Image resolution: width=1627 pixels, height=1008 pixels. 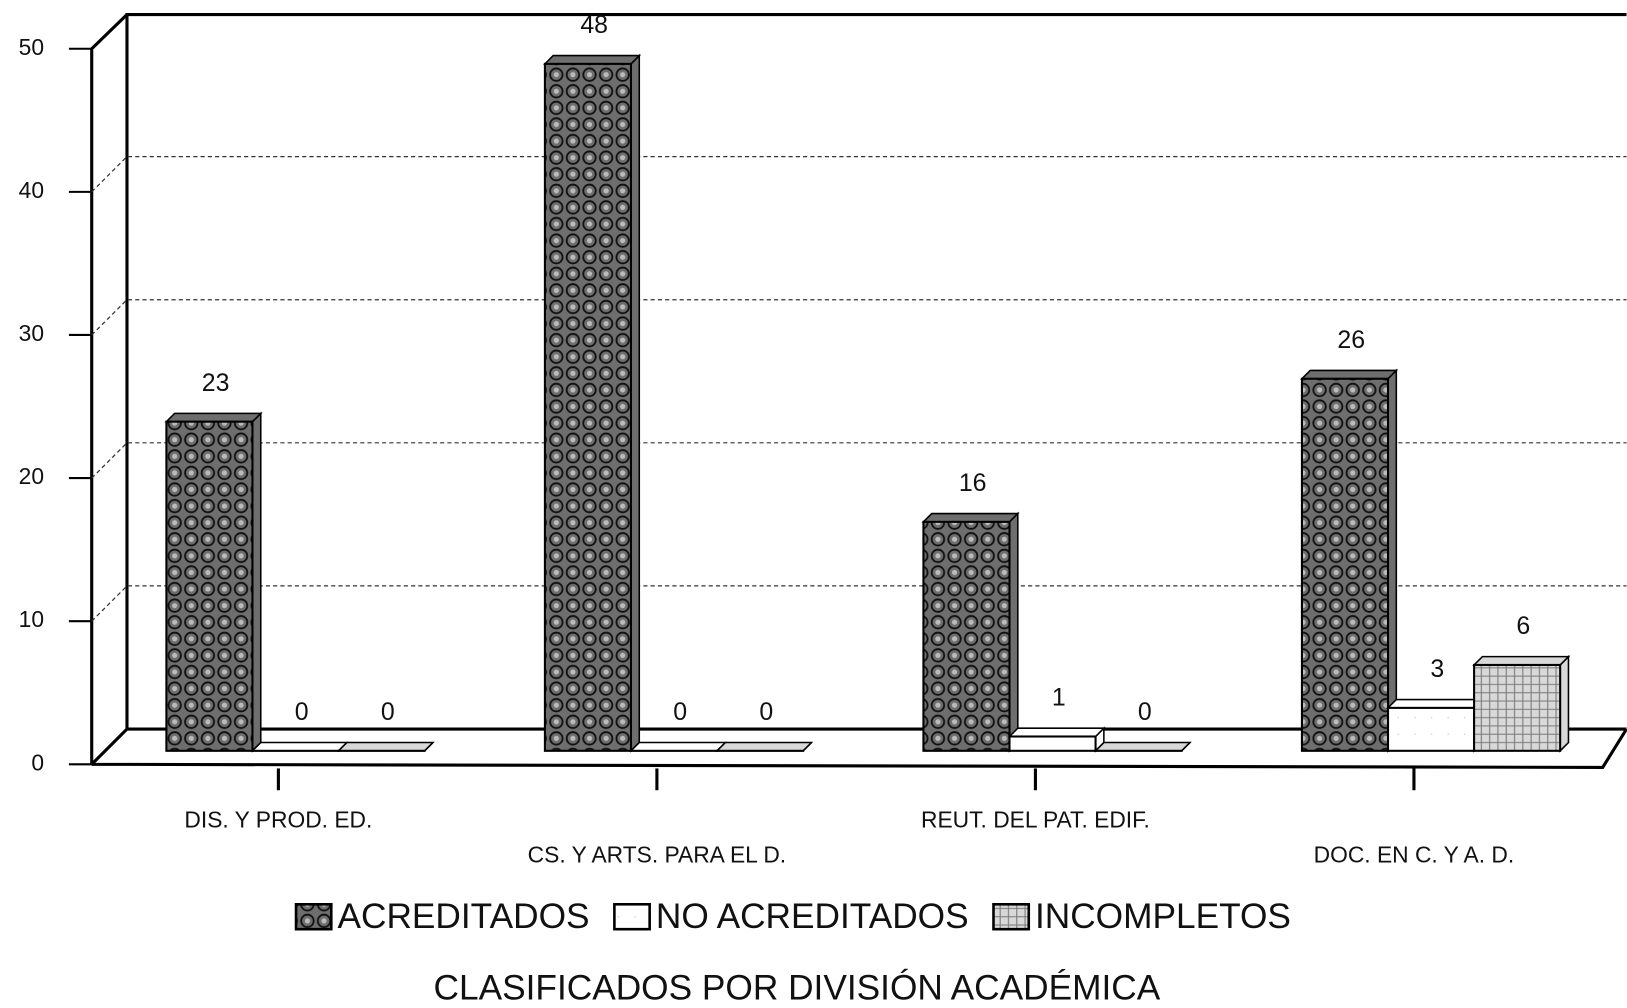 I want to click on value-label: 16, so click(x=973, y=483).